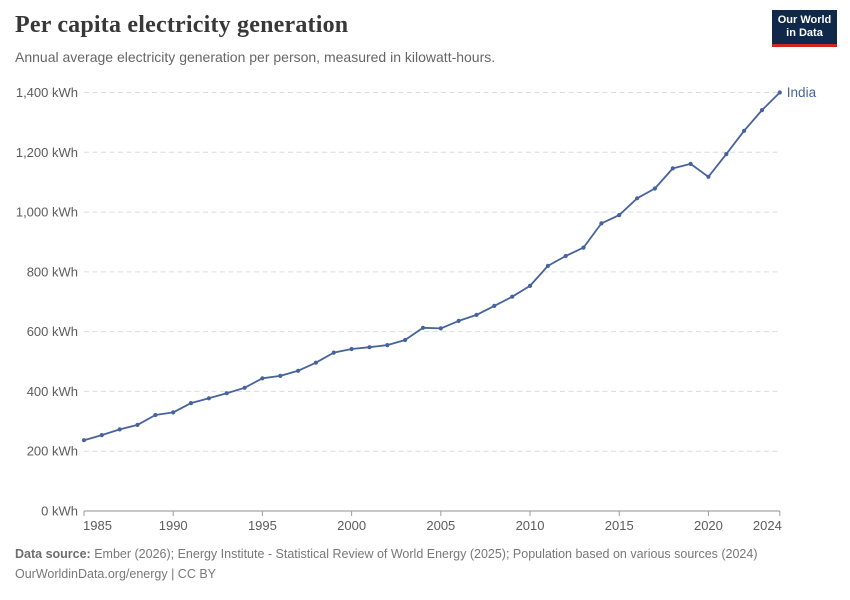  What do you see at coordinates (440, 525) in the screenshot?
I see `x-axis-tick-label: 2005` at bounding box center [440, 525].